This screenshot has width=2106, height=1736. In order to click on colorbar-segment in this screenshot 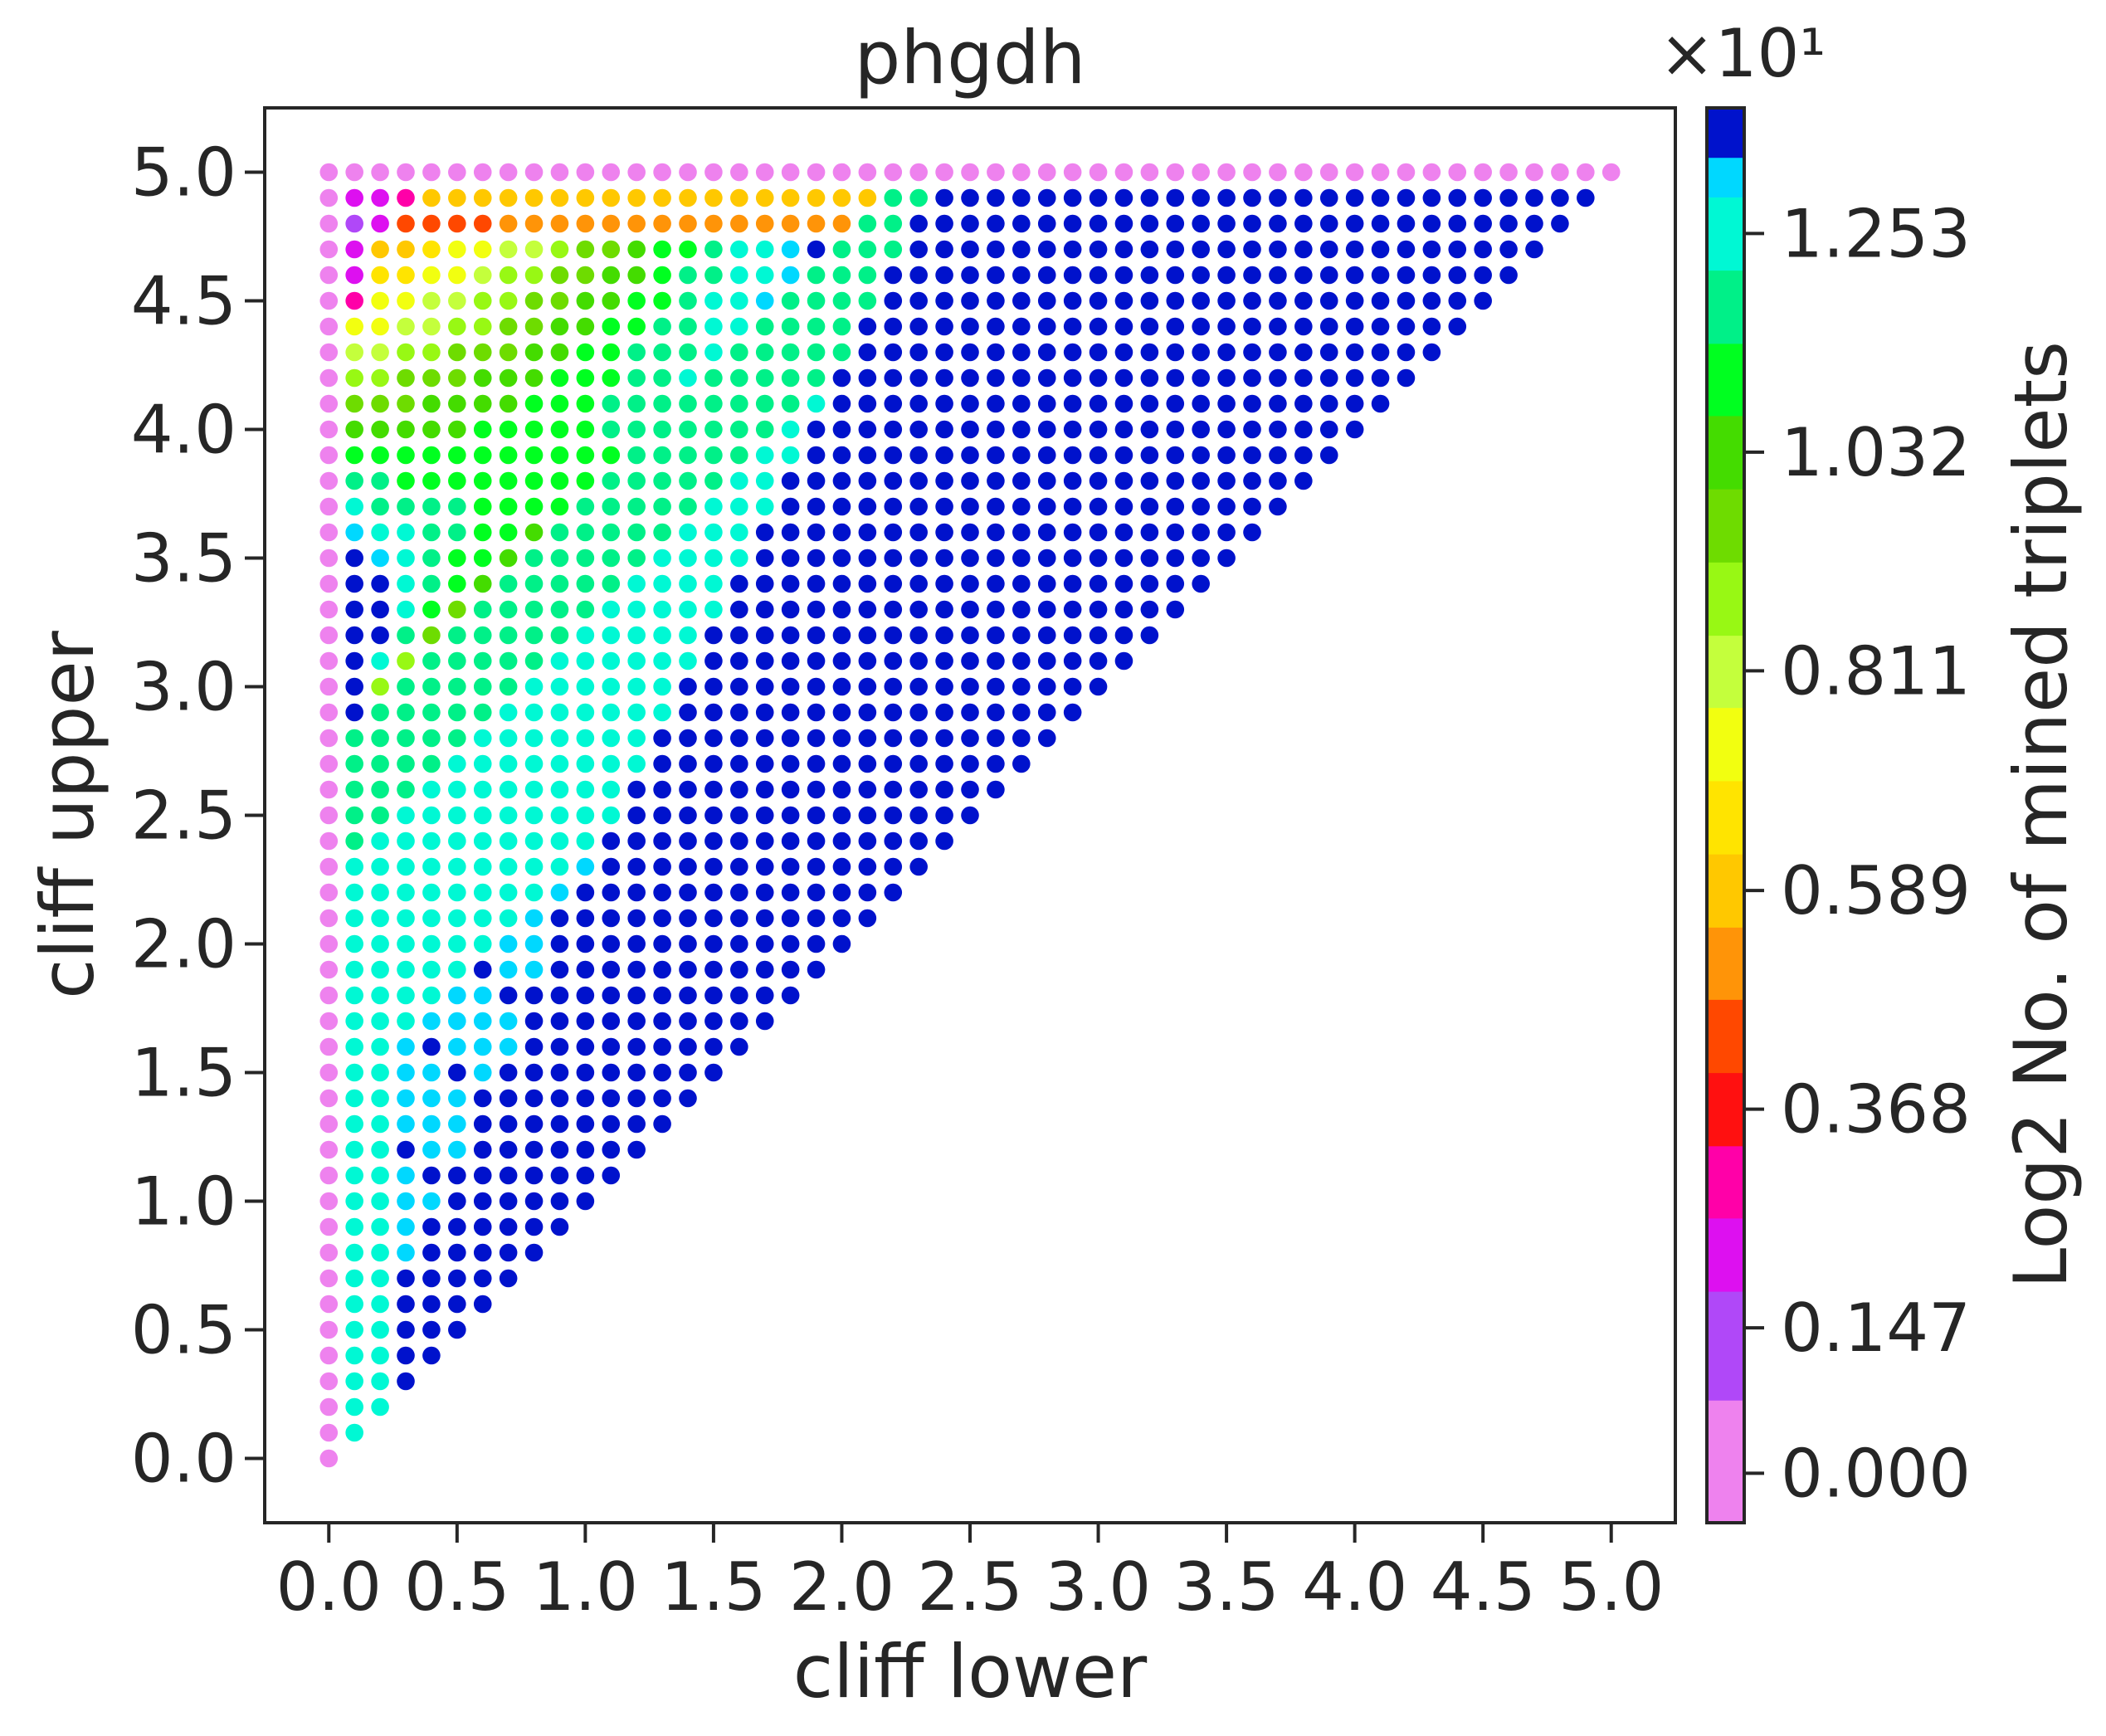, I will do `click(1725, 1254)`.